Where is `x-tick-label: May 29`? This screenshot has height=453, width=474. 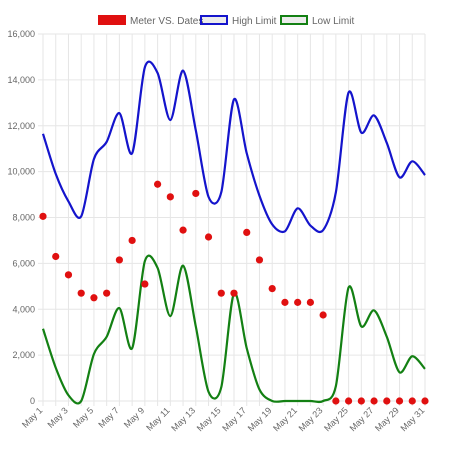
x-tick-label: May 29 is located at coordinates (387, 419).